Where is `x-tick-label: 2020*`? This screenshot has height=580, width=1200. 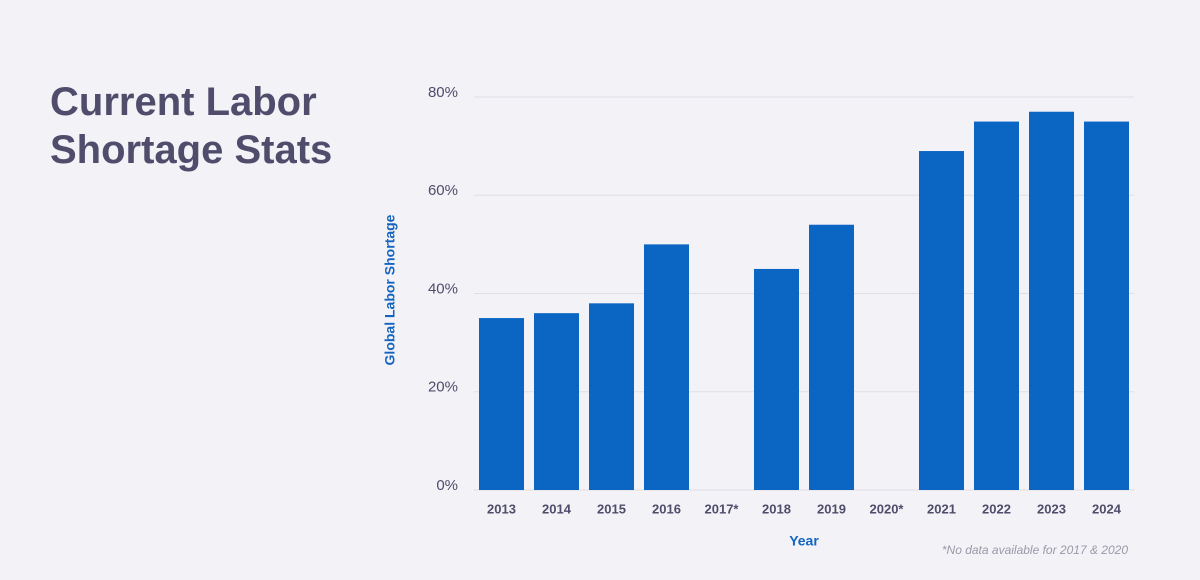 x-tick-label: 2020* is located at coordinates (887, 508).